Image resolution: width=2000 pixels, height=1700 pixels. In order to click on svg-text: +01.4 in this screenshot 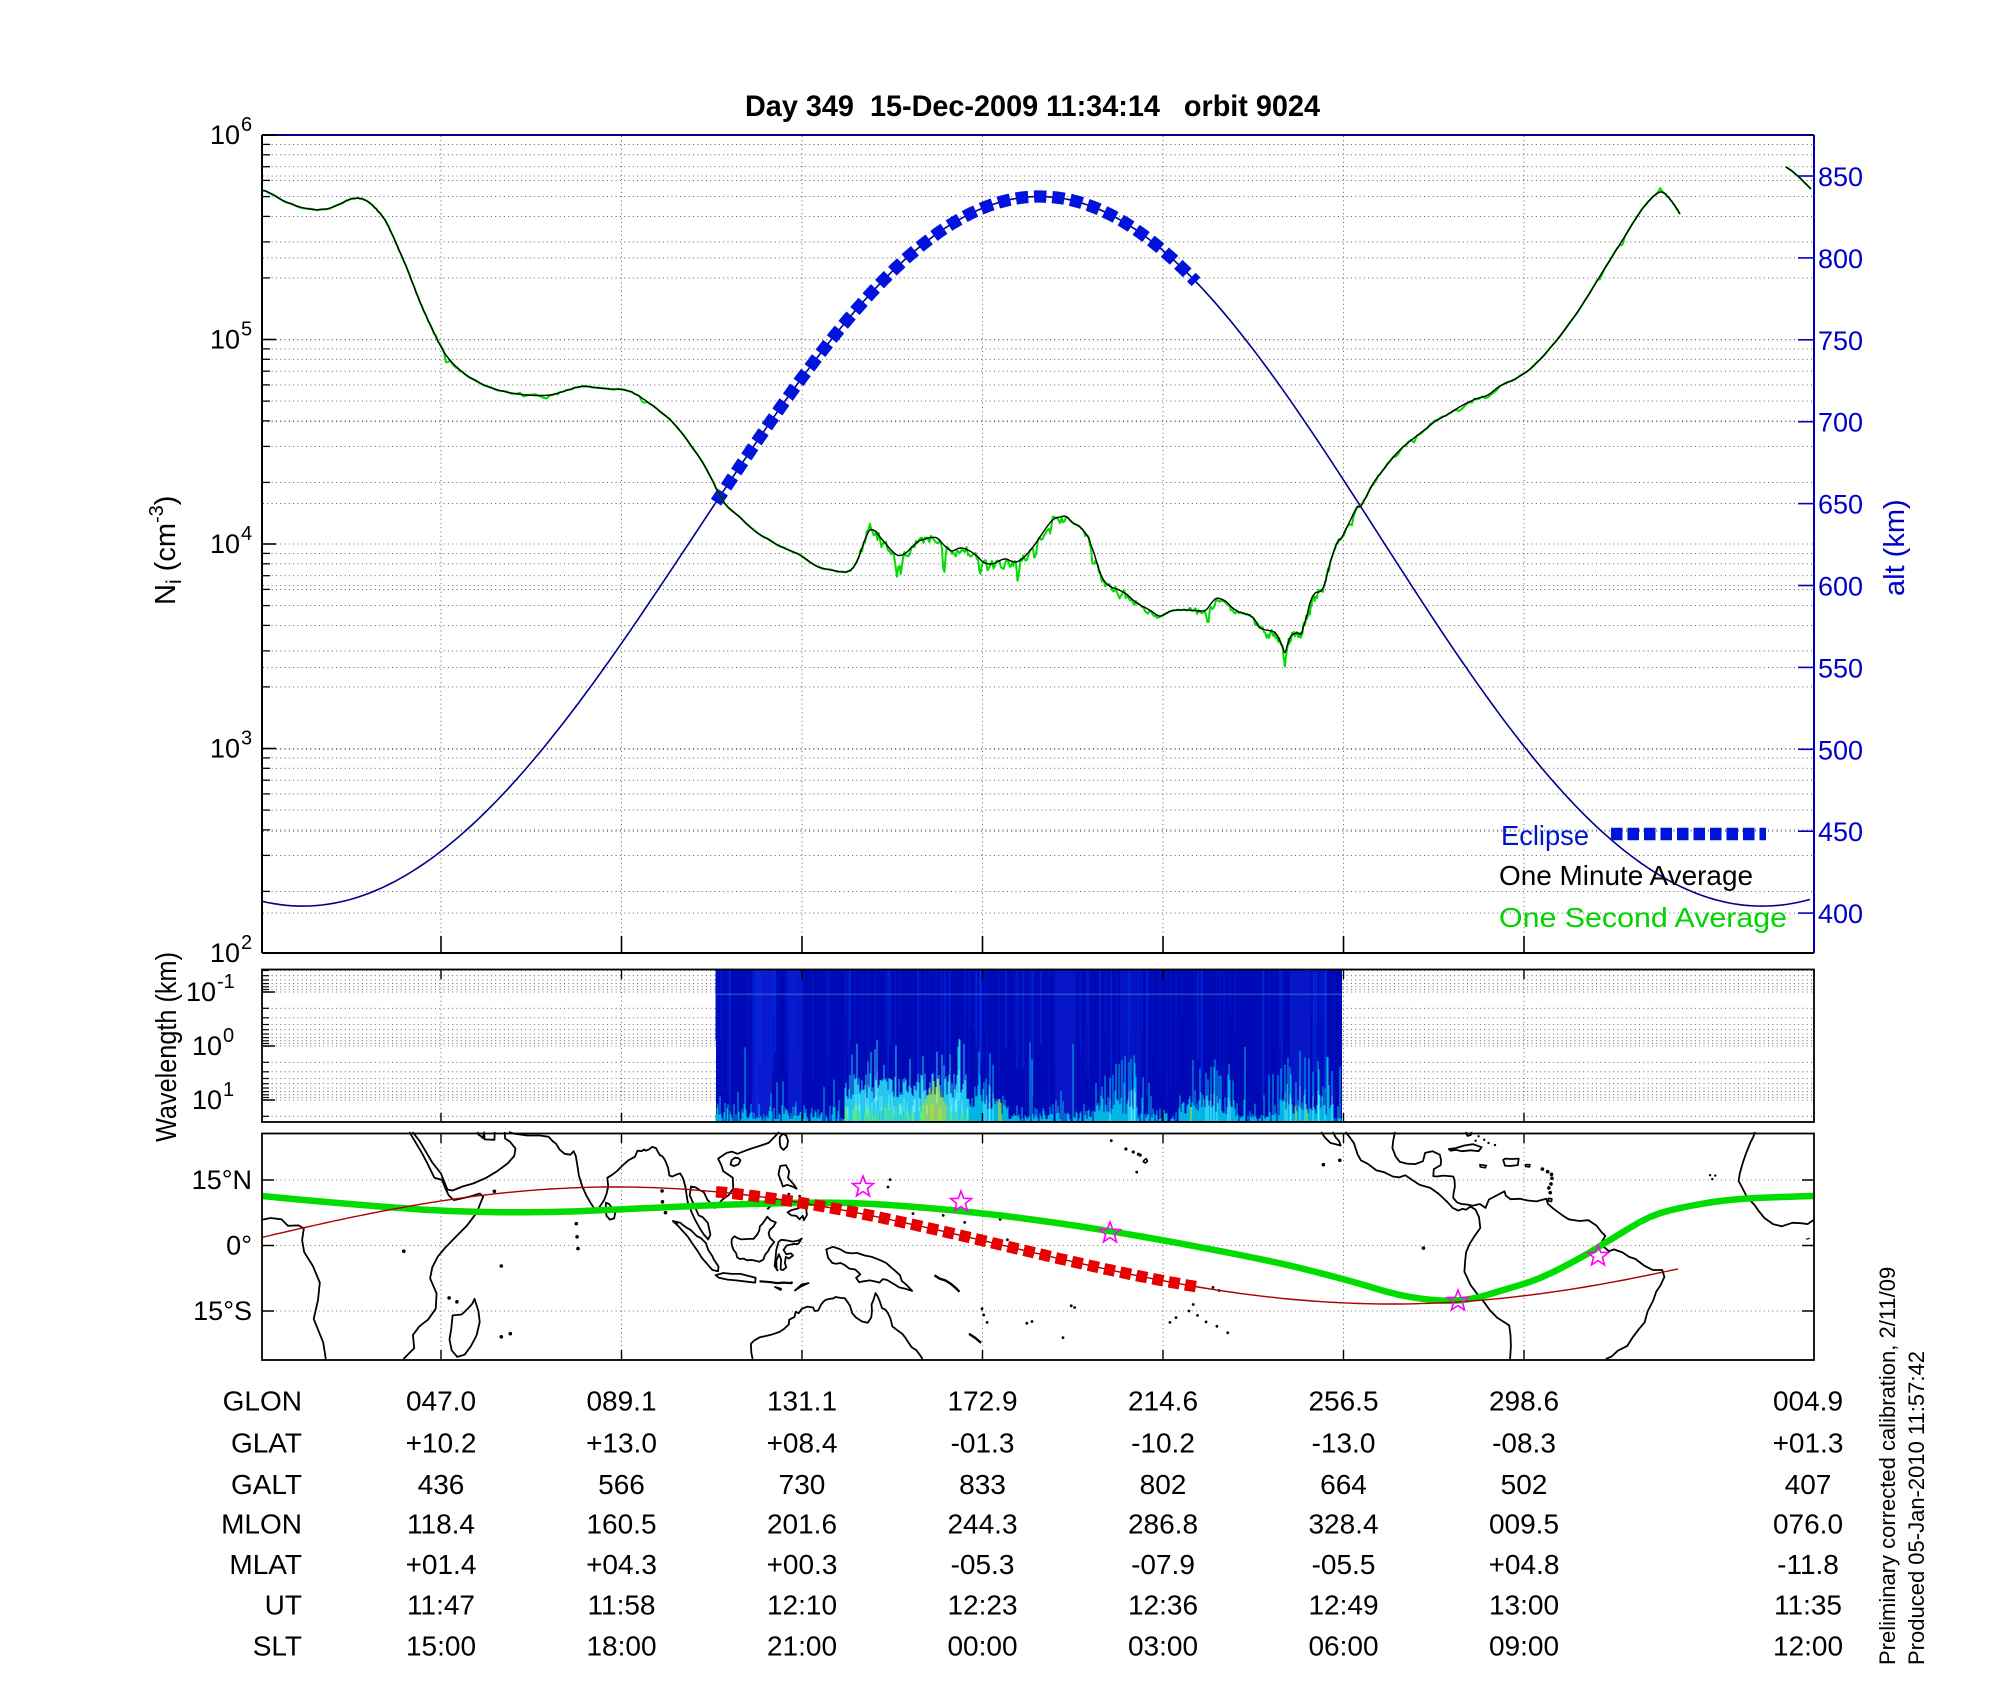, I will do `click(441, 1564)`.